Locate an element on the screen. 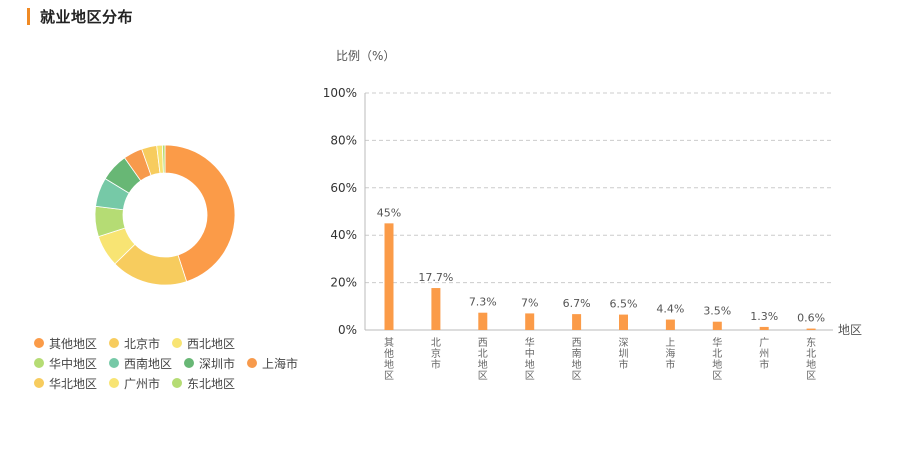 The image size is (911, 462). legend-row: 其他地区 北京市 西北地区 is located at coordinates (179, 343).